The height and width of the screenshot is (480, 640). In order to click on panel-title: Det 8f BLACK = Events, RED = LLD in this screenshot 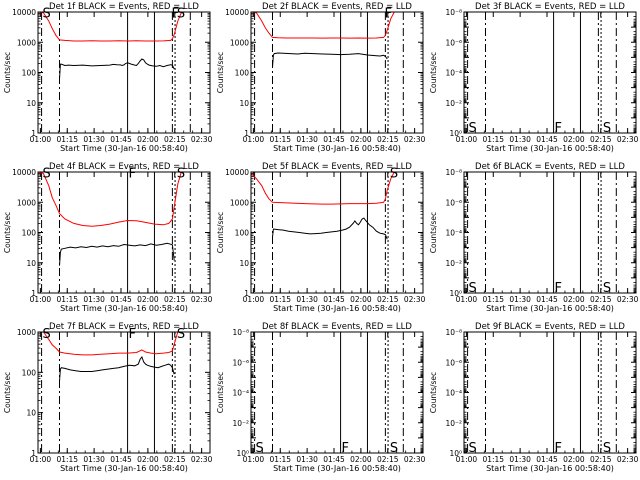, I will do `click(337, 327)`.